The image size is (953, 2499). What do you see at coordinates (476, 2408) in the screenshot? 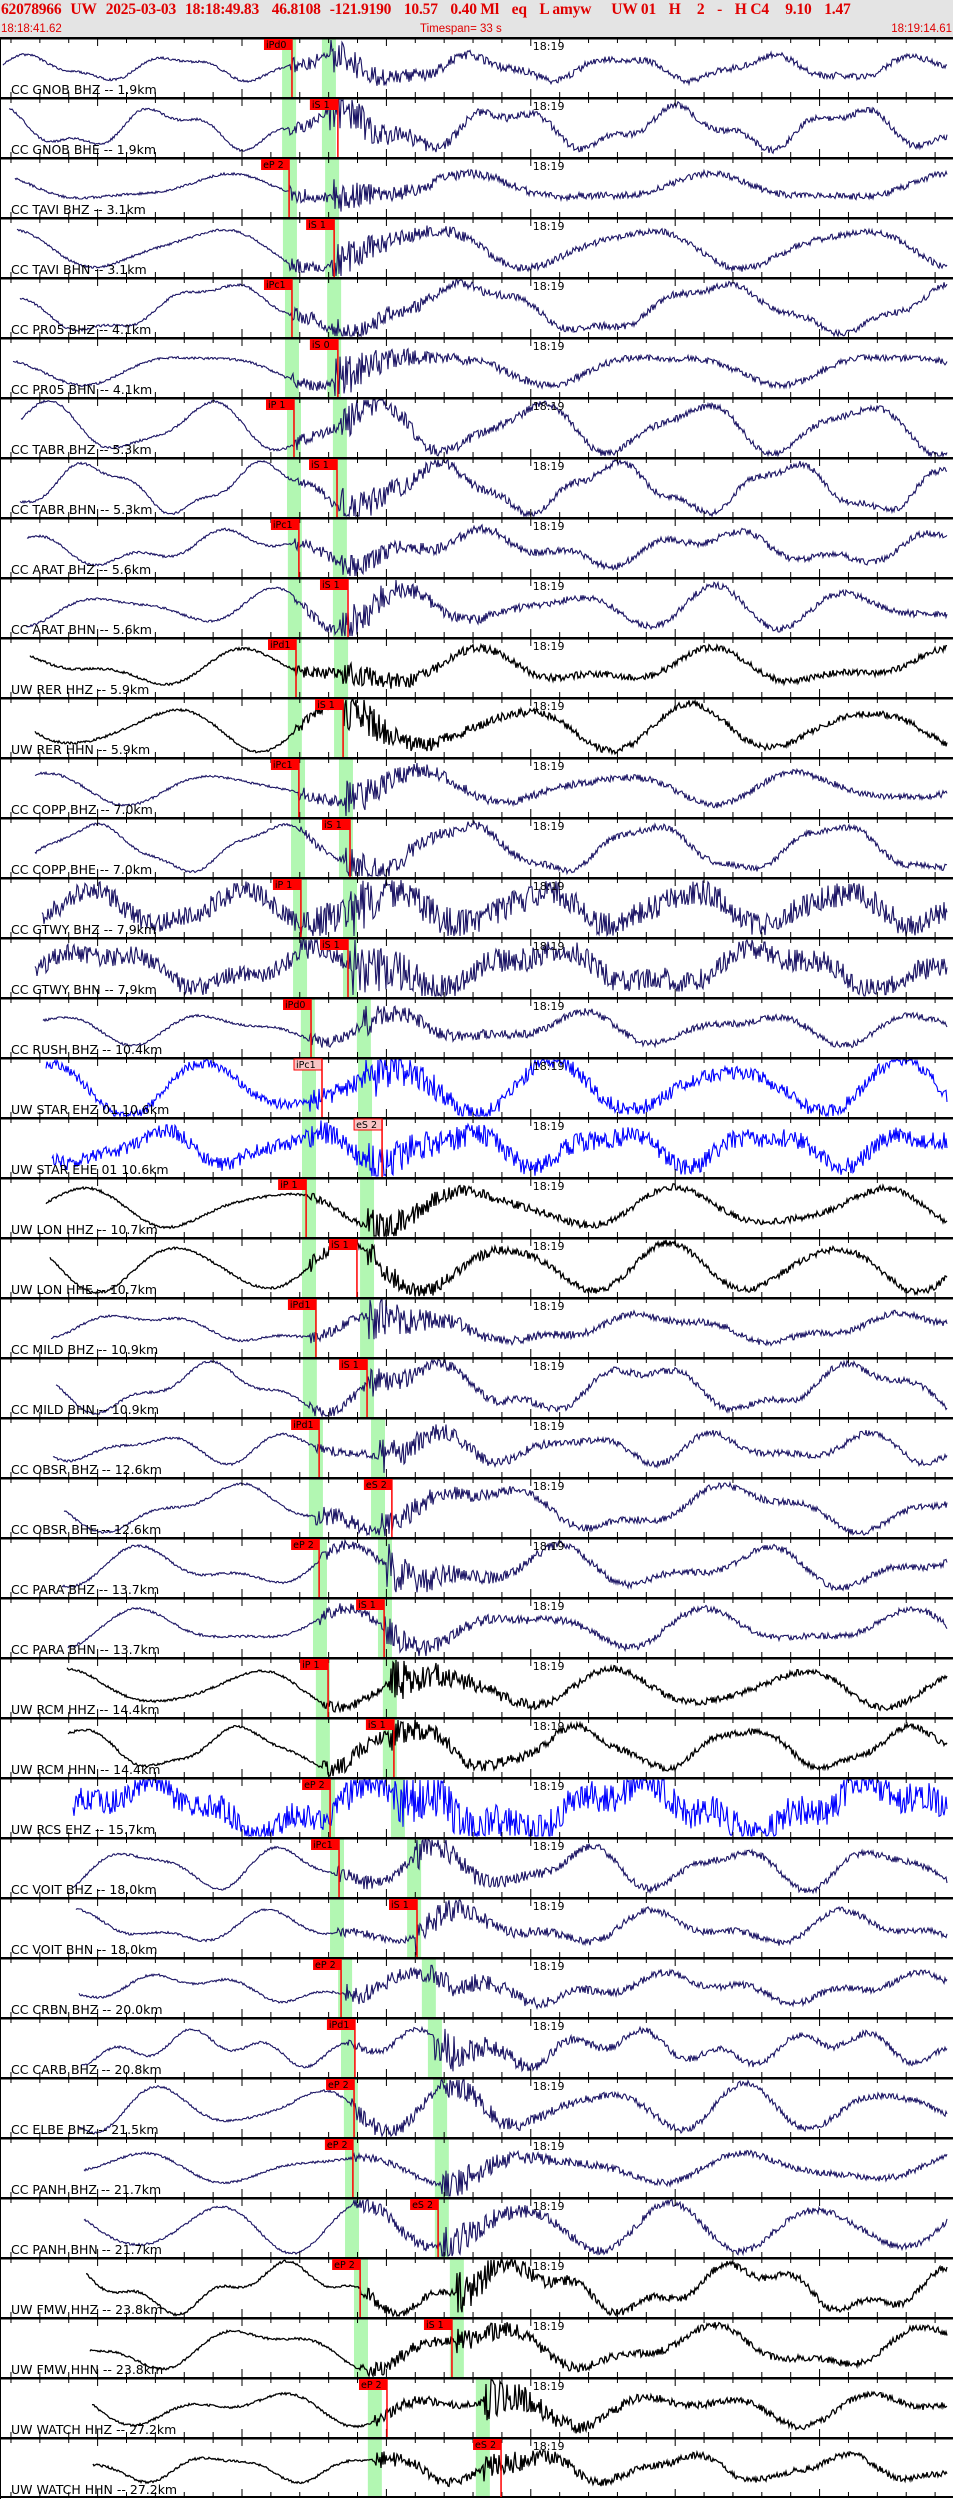
I see `trace-row: 18:19 eP 2 UW WATCH HHZ -- 27.2km` at bounding box center [476, 2408].